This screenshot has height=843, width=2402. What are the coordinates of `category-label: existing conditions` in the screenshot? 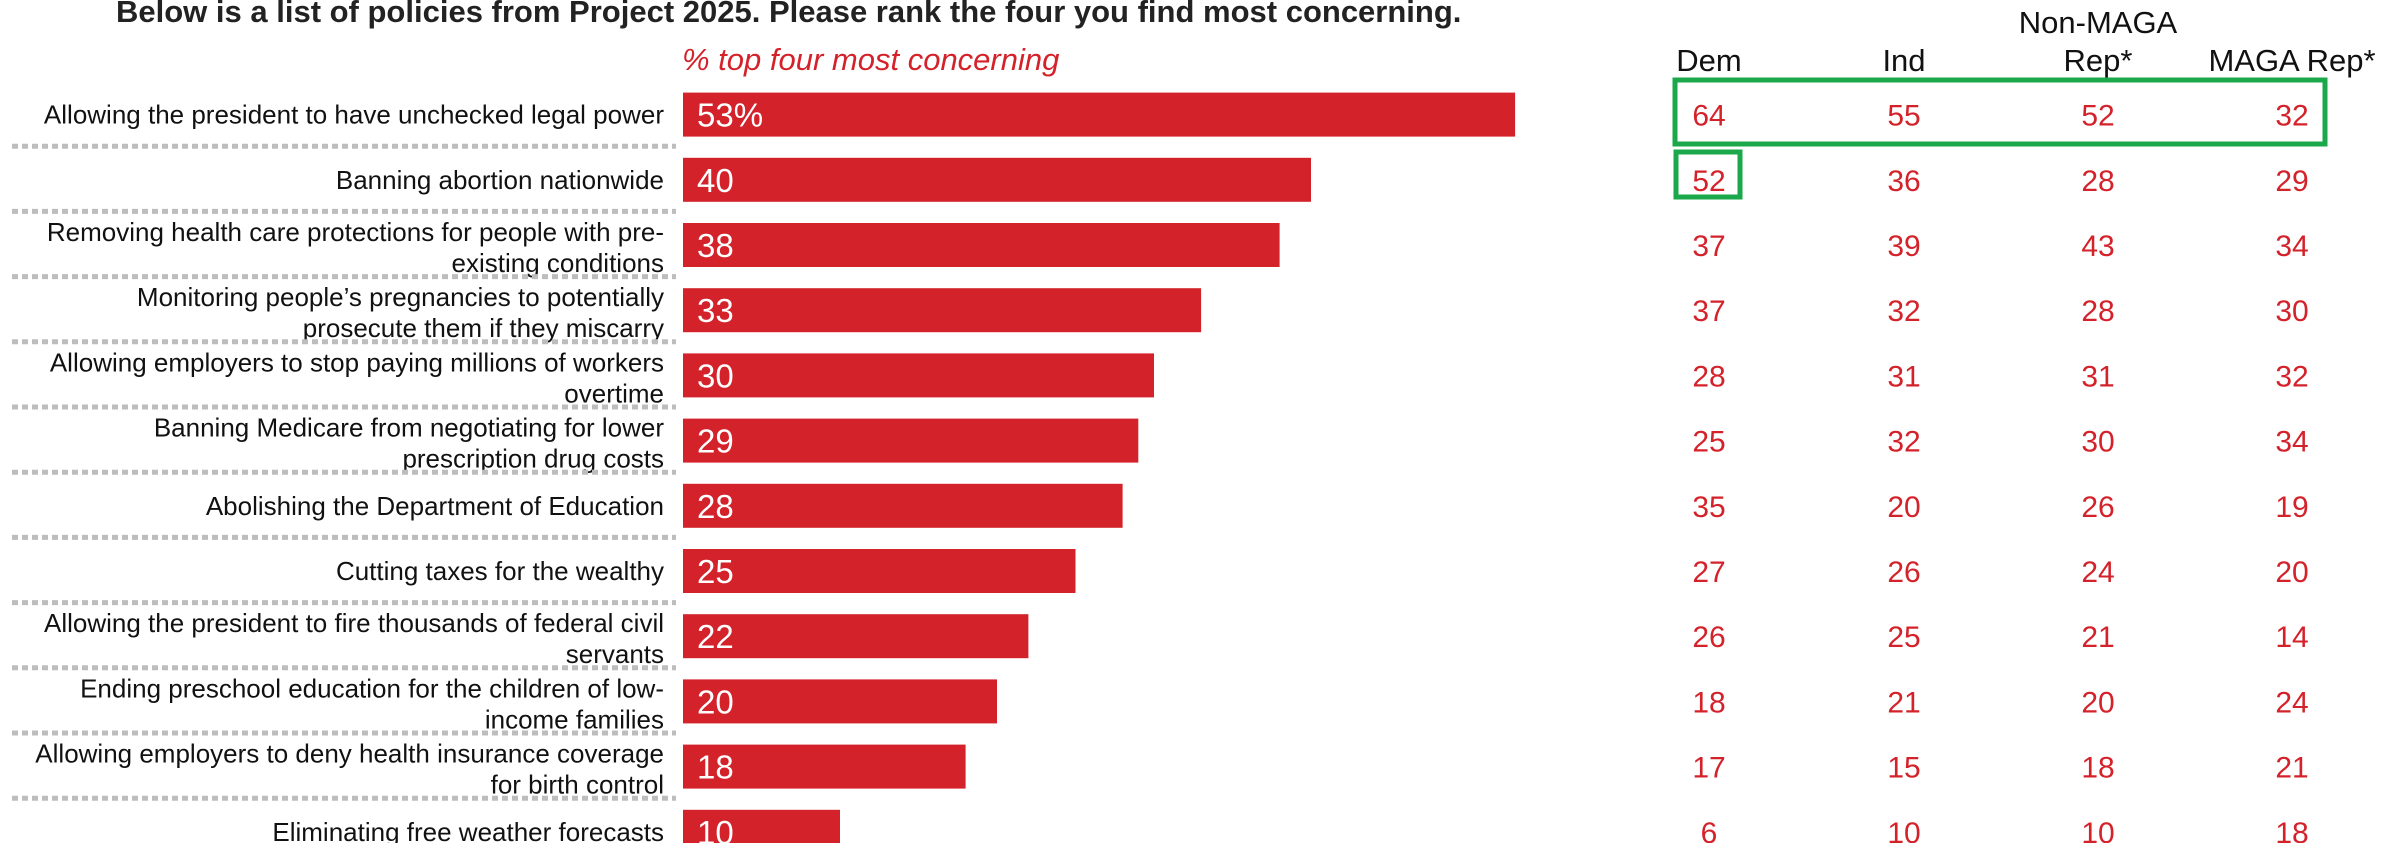 It's located at (558, 263).